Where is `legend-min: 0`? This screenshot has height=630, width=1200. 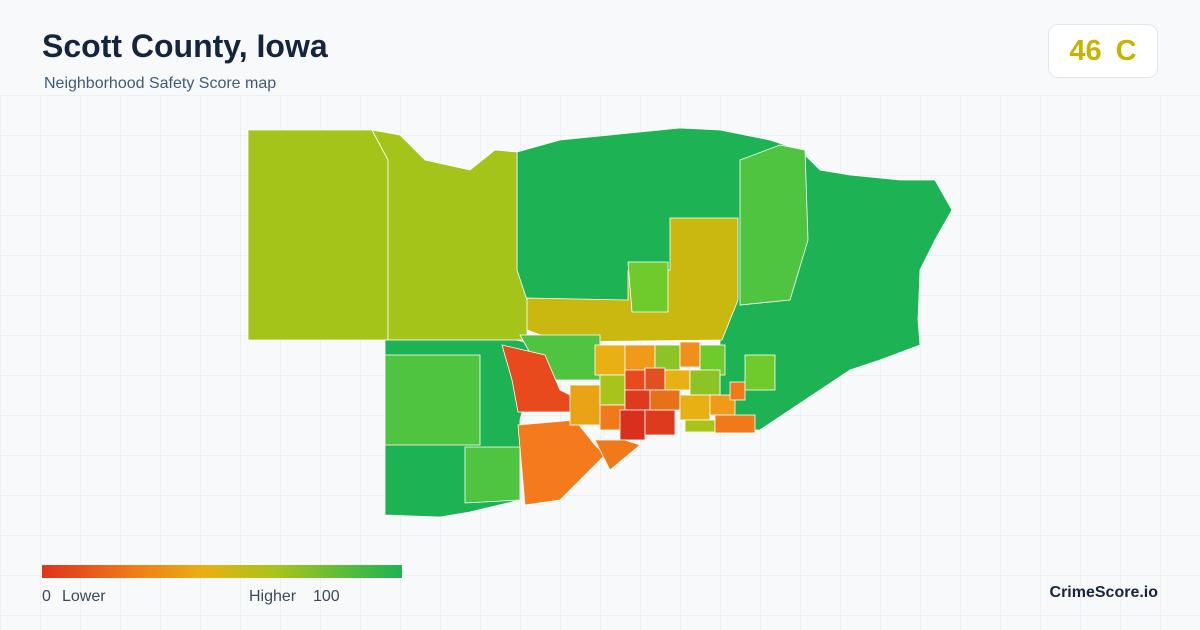 legend-min: 0 is located at coordinates (46, 596).